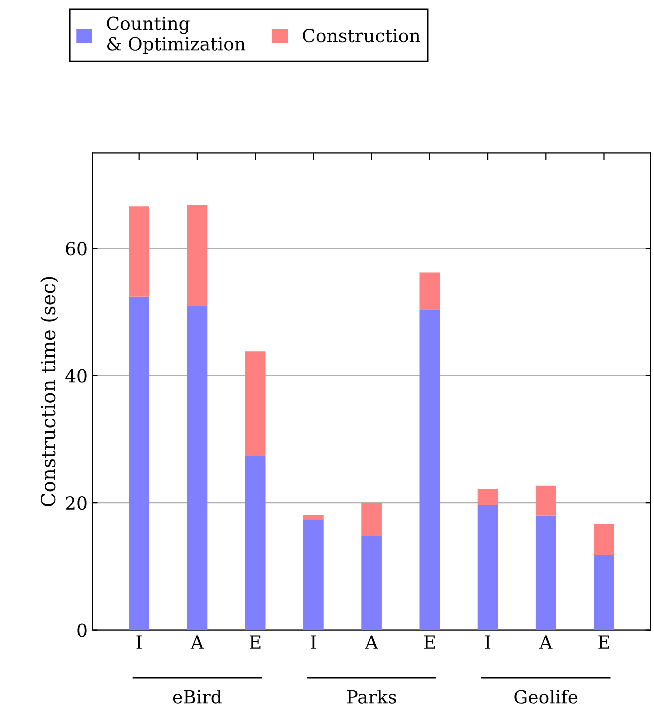 This screenshot has height=709, width=654. Describe the element at coordinates (76, 249) in the screenshot. I see `y-tick-label: 60` at that location.